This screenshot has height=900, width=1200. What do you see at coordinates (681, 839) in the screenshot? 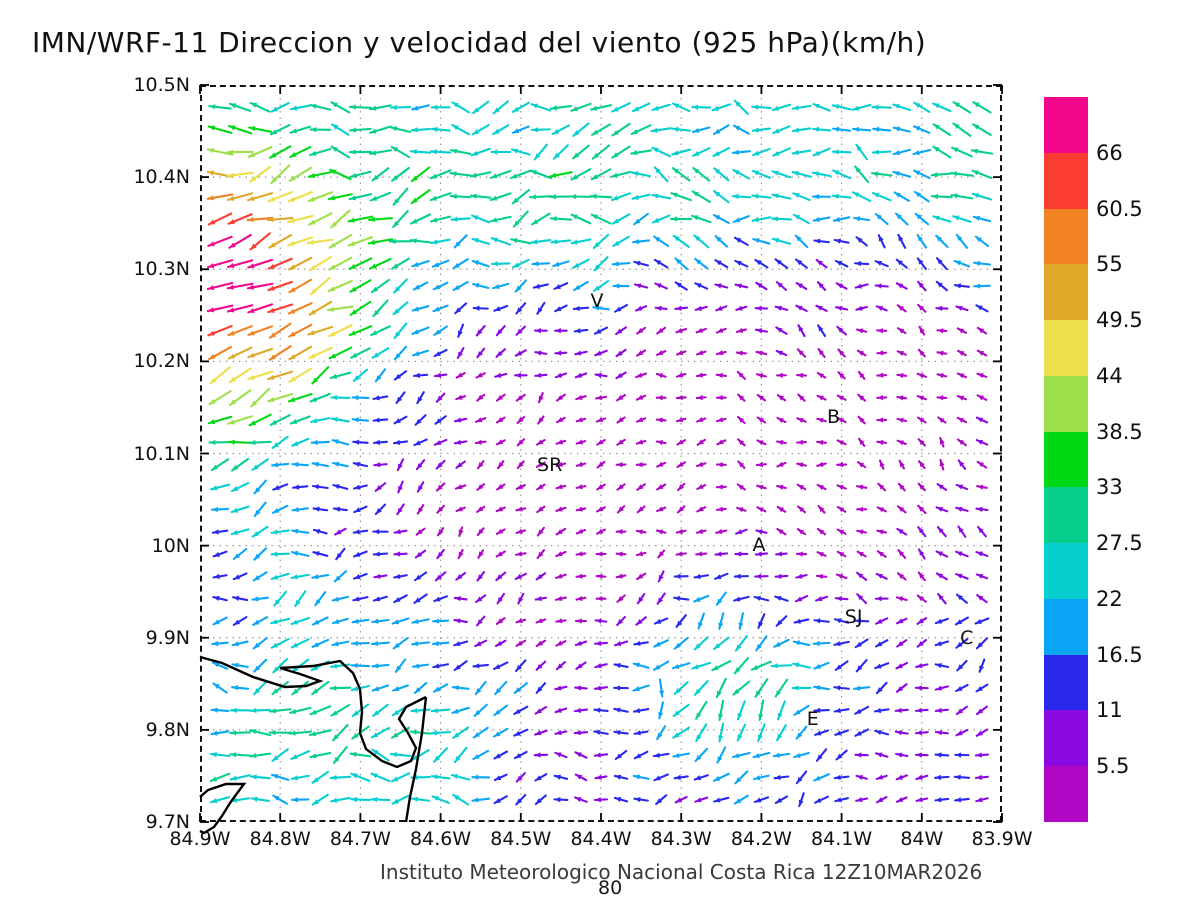
I see `x-axis-tick-label: 84.3W` at bounding box center [681, 839].